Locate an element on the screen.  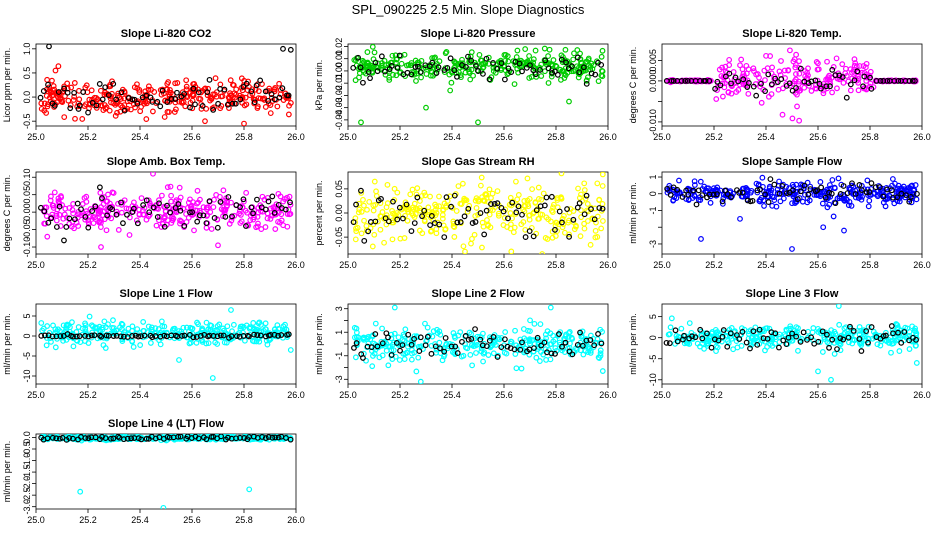
y-tick-label: -0.5 is located at coordinates (27, 449).